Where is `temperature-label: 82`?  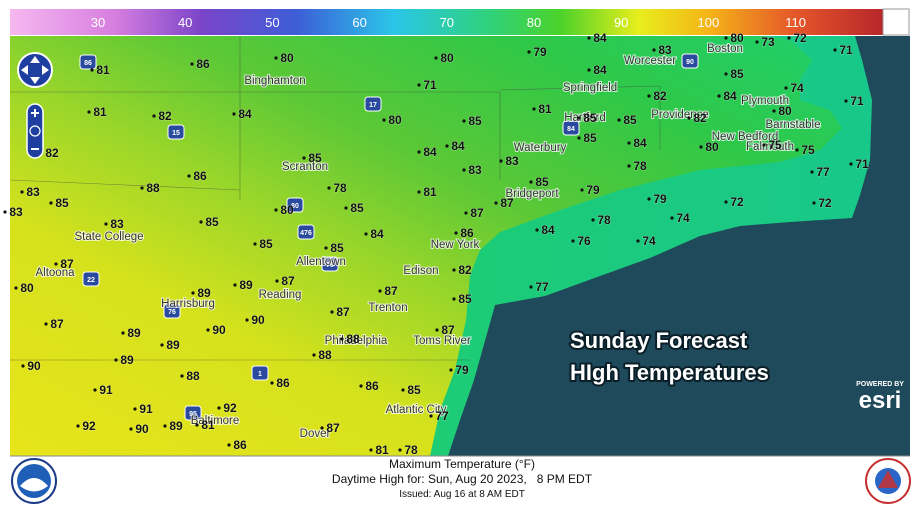 temperature-label: 82 is located at coordinates (660, 96).